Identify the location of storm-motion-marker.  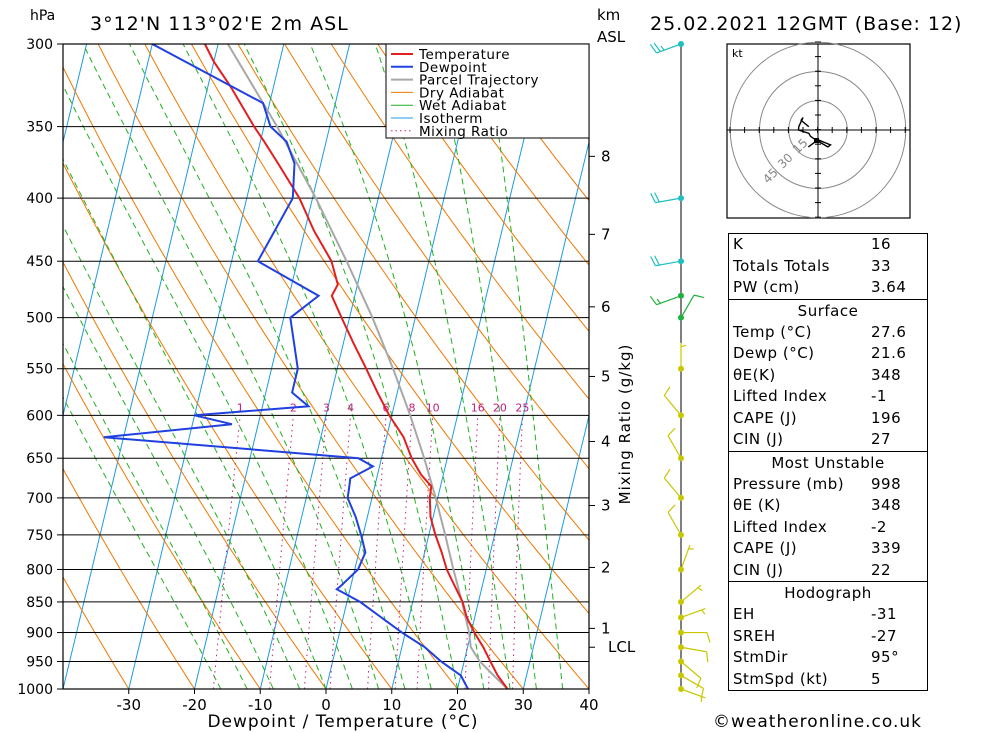
(816, 140).